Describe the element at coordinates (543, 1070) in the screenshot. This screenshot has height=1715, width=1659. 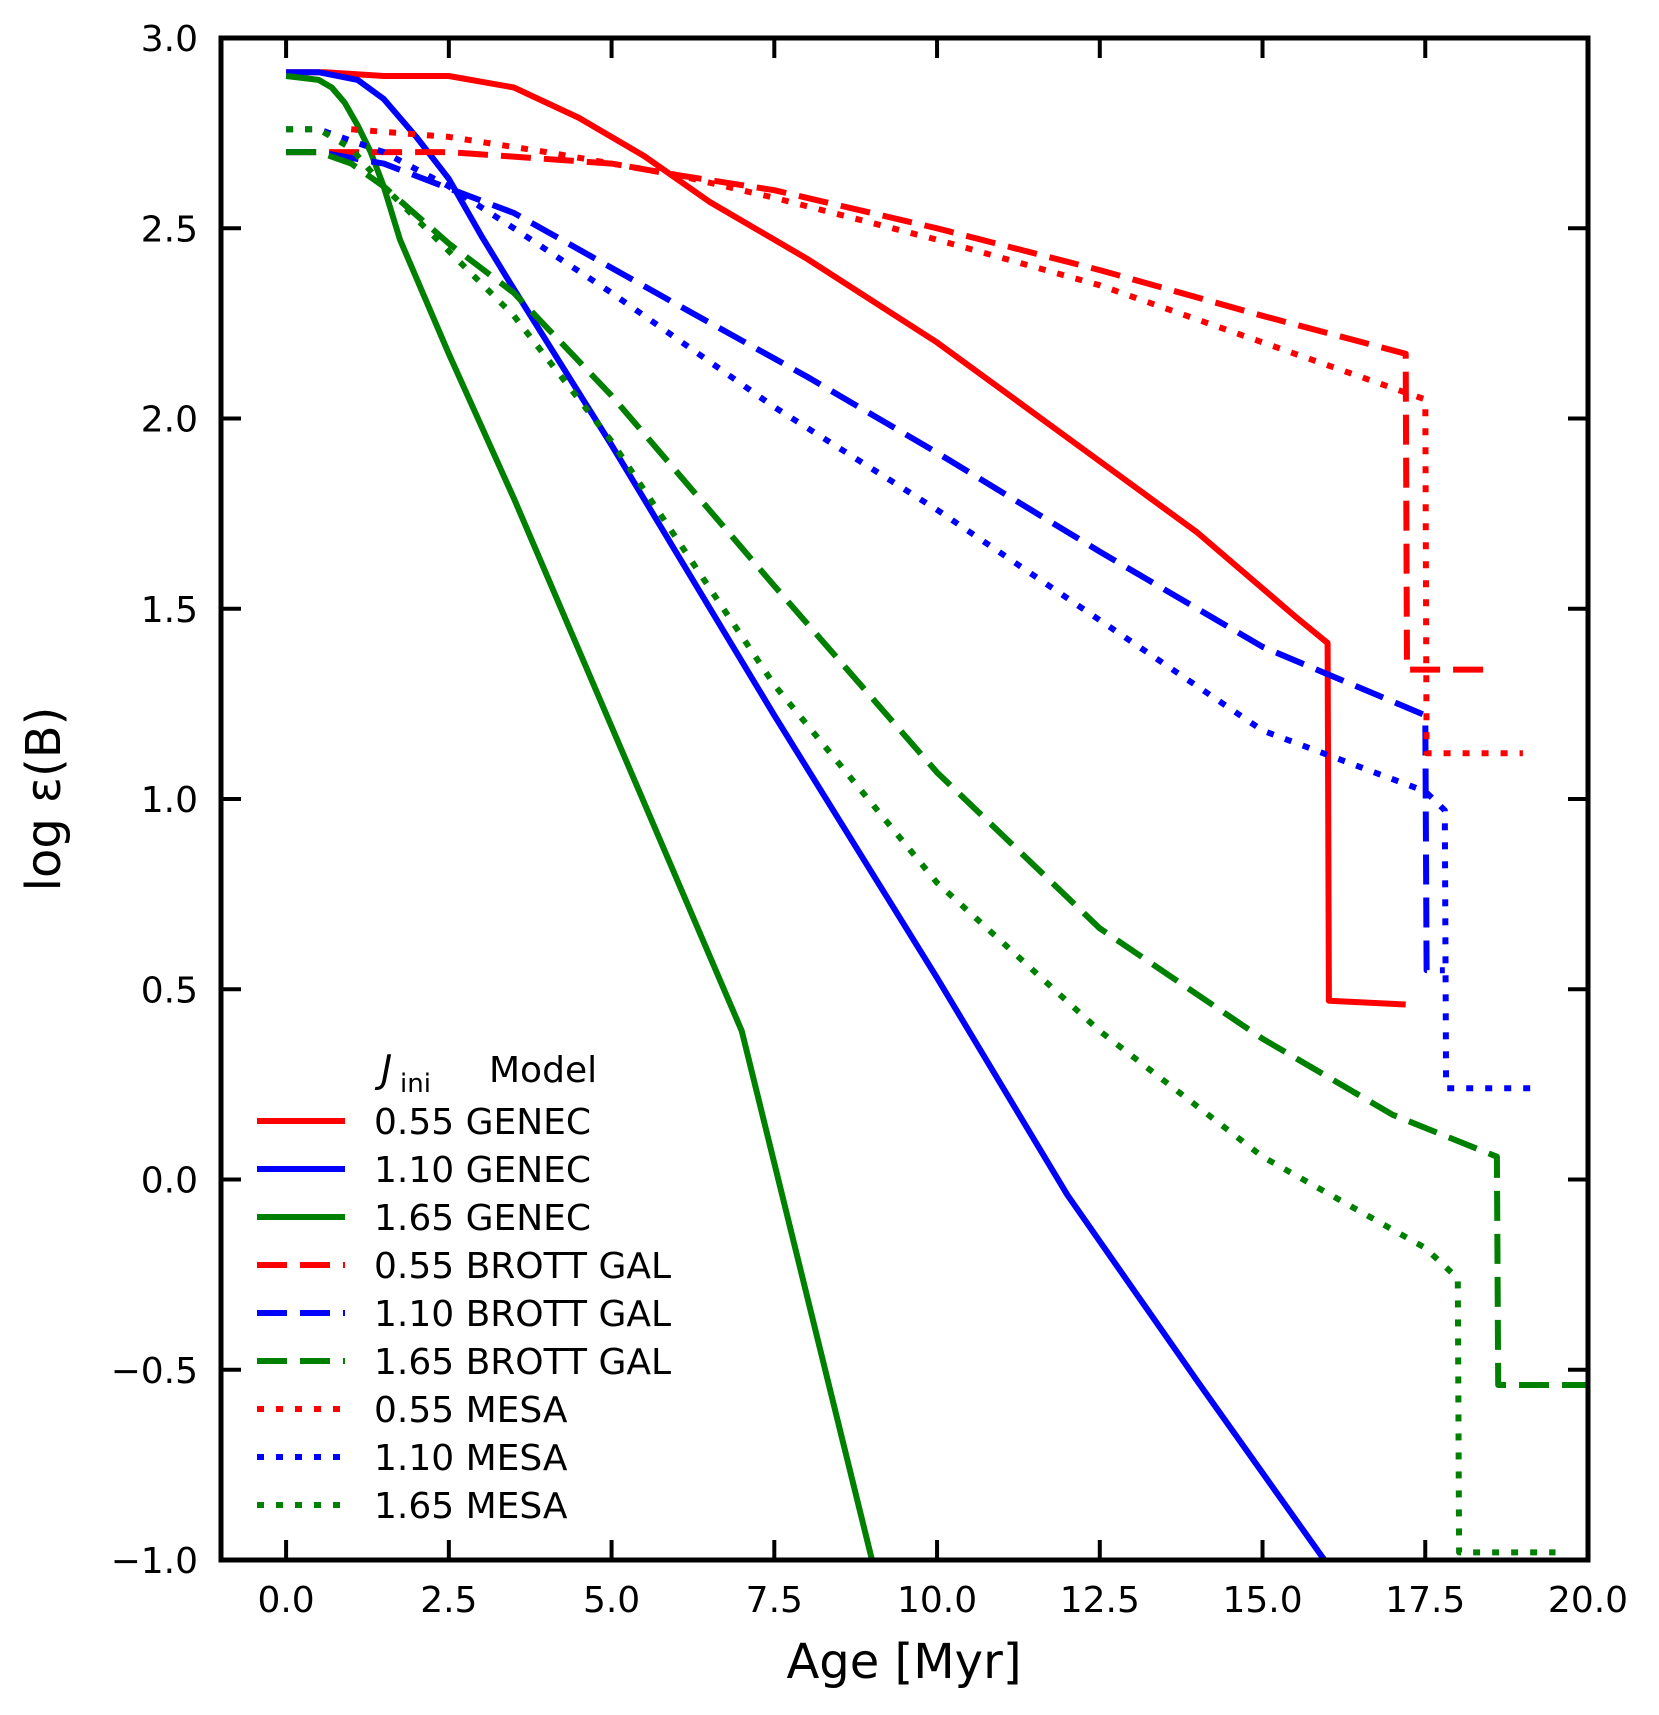
I see `legend-header-model: Model` at that location.